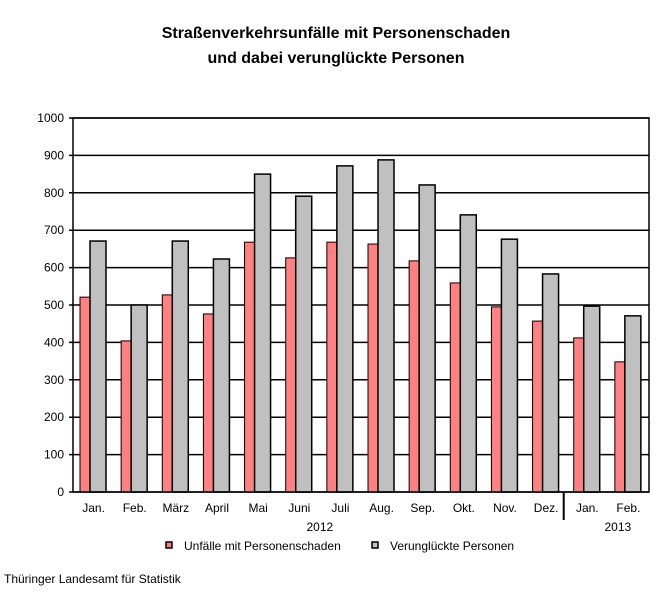 Image resolution: width=668 pixels, height=597 pixels. I want to click on y-tick-label: 400, so click(54, 342).